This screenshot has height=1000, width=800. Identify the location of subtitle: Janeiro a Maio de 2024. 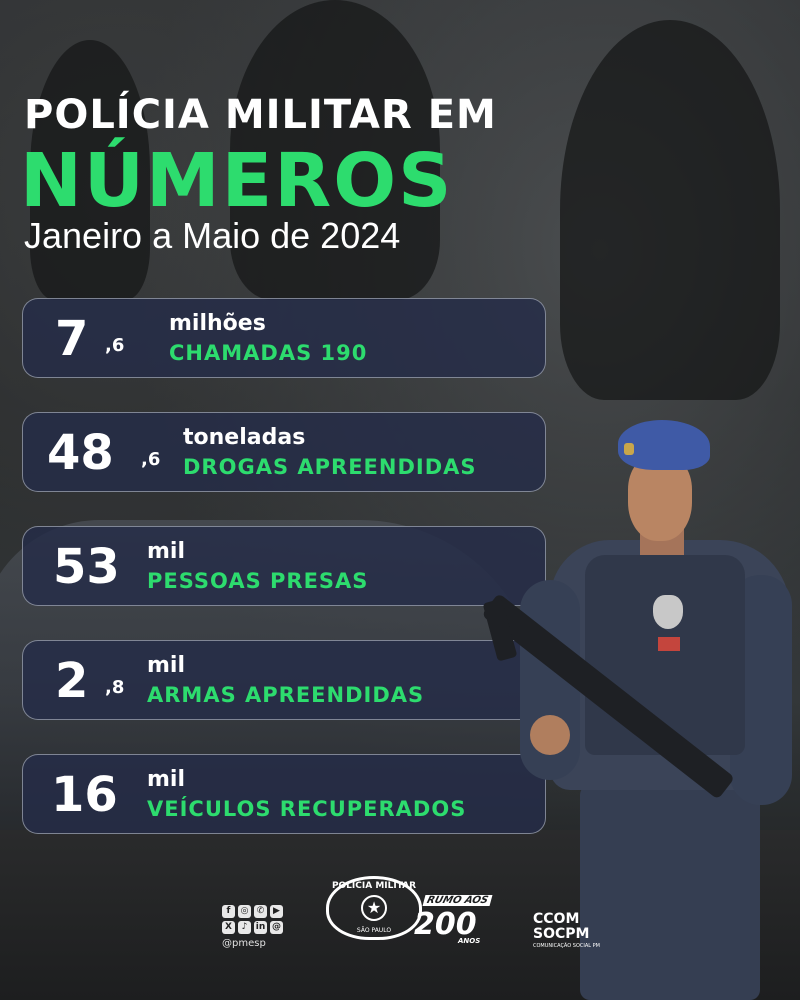
(212, 235).